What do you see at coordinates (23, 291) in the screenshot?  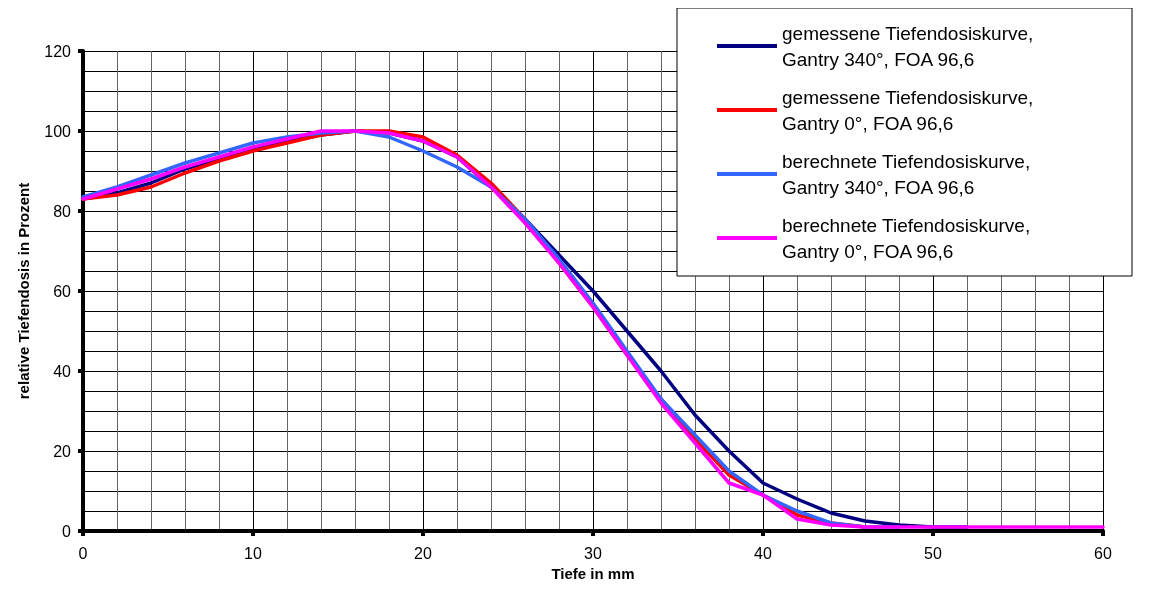 I see `y-axis-title: relative Tiefendosis in Prozent` at bounding box center [23, 291].